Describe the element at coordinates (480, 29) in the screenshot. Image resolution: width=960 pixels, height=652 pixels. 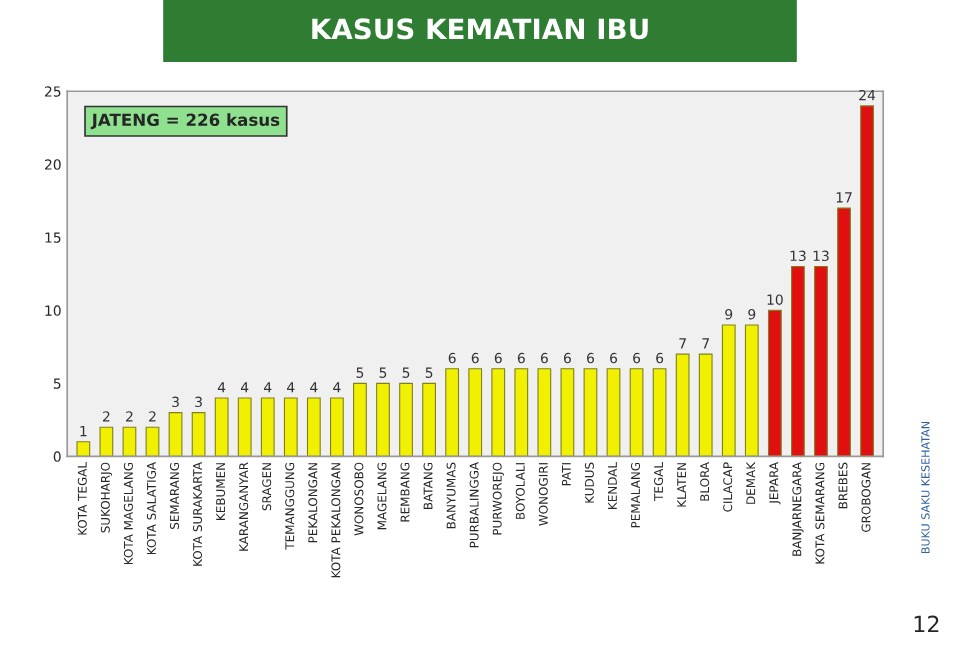
I see `chart-title: KASUS KEMATIAN IBU` at that location.